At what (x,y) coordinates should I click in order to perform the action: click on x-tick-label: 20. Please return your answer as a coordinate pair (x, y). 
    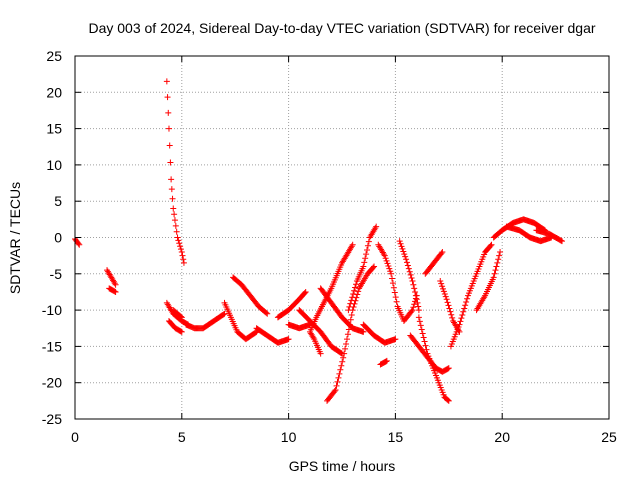
    Looking at the image, I should click on (502, 437).